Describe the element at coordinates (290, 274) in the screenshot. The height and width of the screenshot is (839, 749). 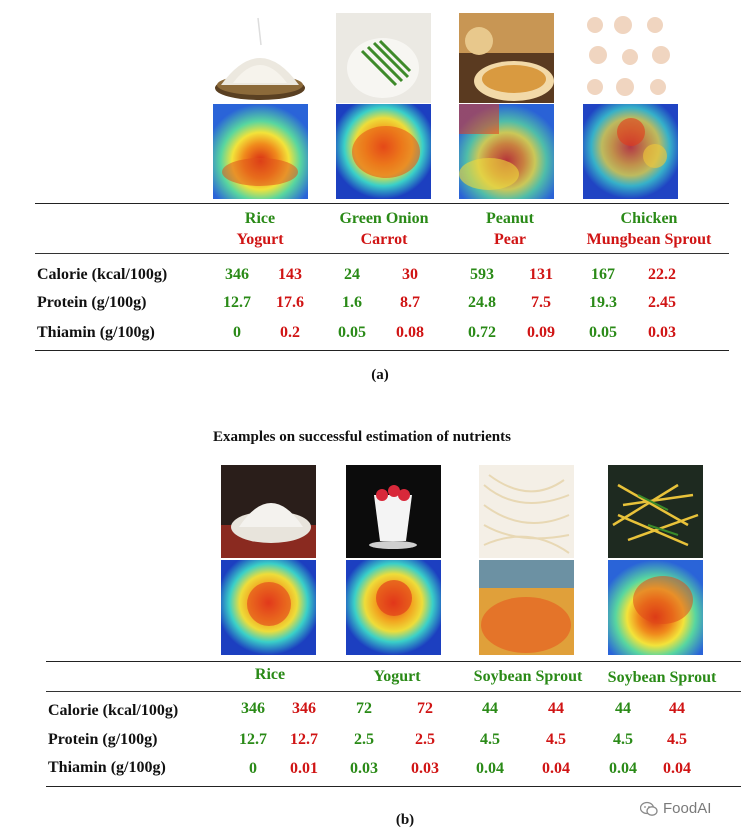
I see `value-a-cell: 143` at that location.